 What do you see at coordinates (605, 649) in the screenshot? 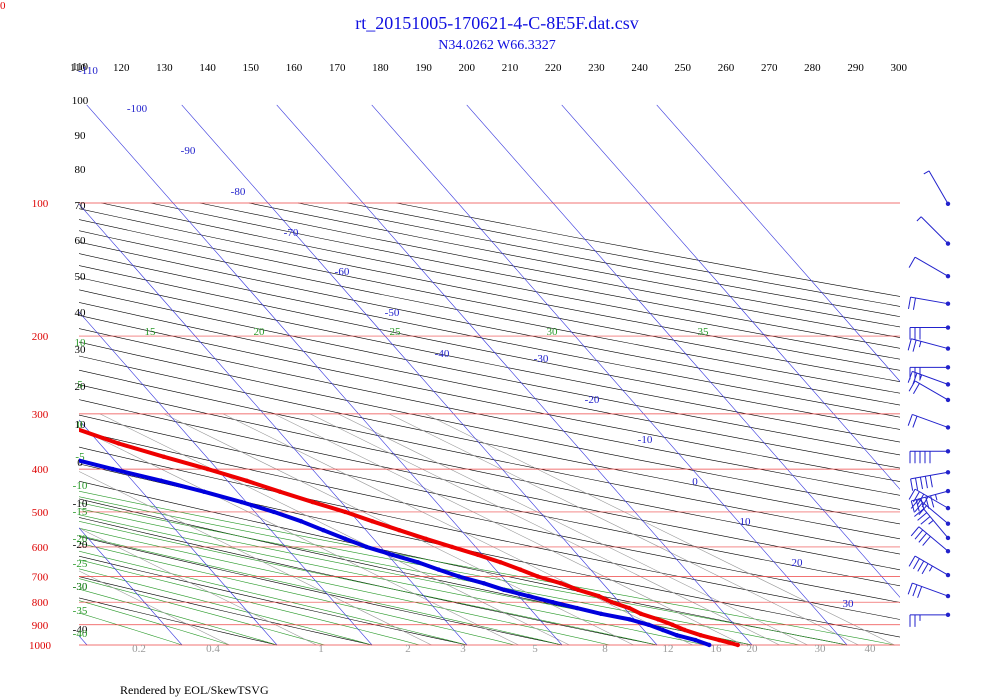
I see `mixing-ratio-label: 8` at bounding box center [605, 649].